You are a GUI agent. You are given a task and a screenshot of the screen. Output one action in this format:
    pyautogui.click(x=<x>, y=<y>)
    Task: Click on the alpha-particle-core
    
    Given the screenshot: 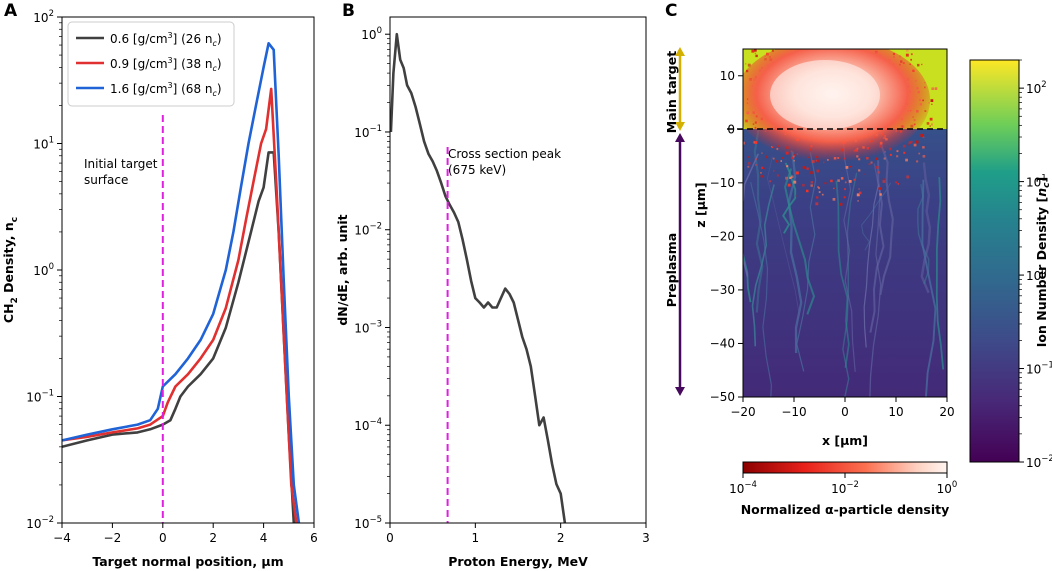 What is the action you would take?
    pyautogui.click(x=825, y=95)
    